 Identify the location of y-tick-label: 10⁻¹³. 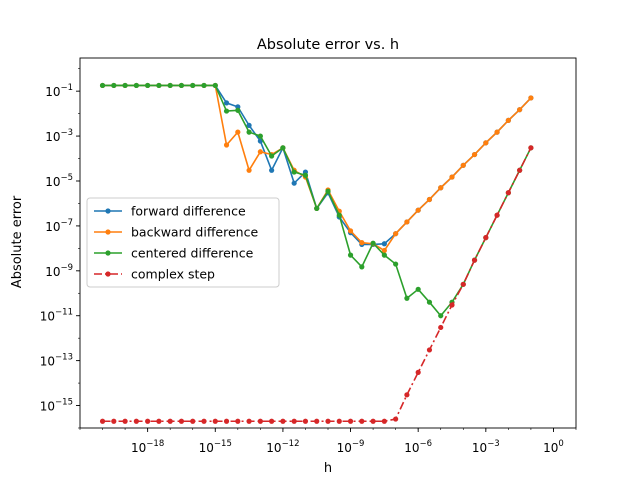
(56, 361).